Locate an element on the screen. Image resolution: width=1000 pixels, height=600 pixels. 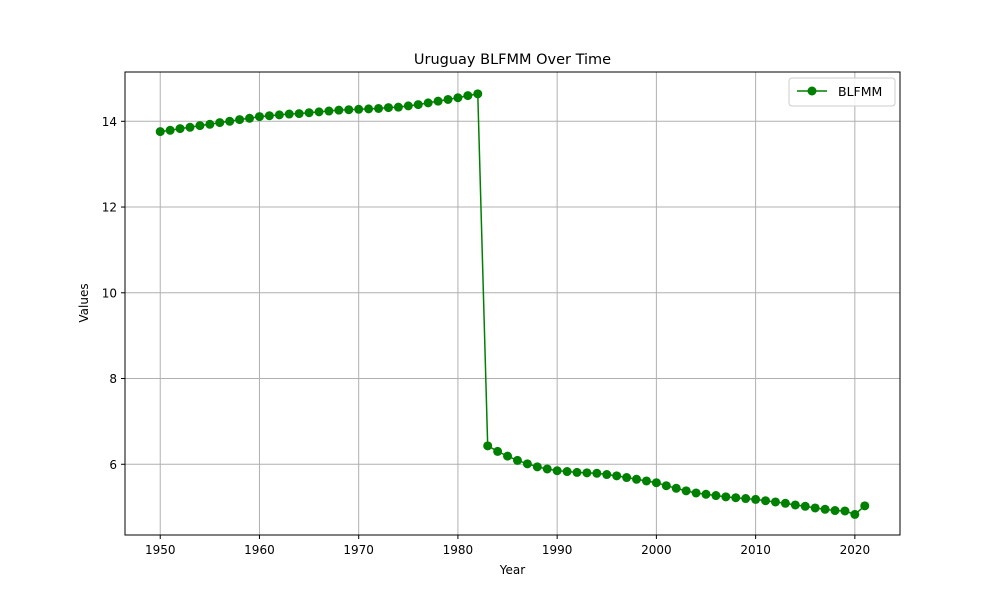
legend: BLFMM is located at coordinates (842, 92).